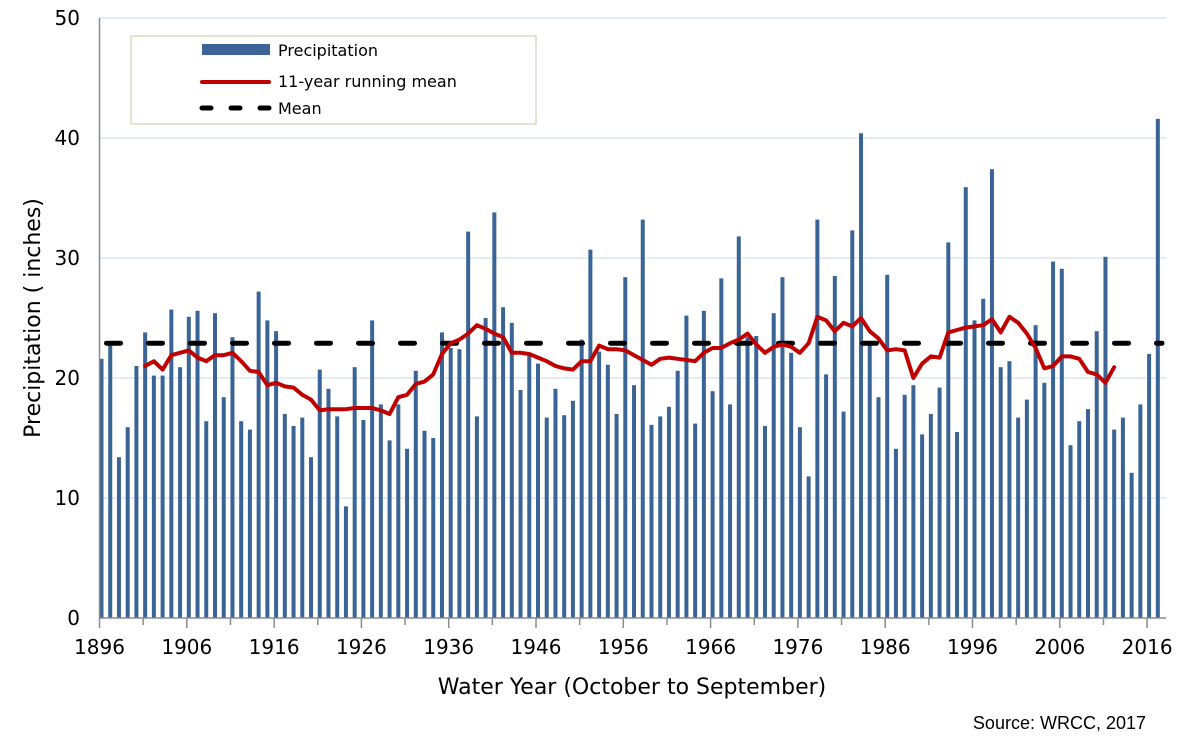  Describe the element at coordinates (913, 501) in the screenshot. I see `bar-1989` at that location.